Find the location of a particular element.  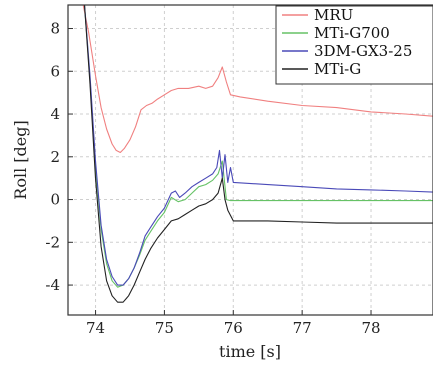

legend-label: 3DM-GX3-25 is located at coordinates (363, 51).